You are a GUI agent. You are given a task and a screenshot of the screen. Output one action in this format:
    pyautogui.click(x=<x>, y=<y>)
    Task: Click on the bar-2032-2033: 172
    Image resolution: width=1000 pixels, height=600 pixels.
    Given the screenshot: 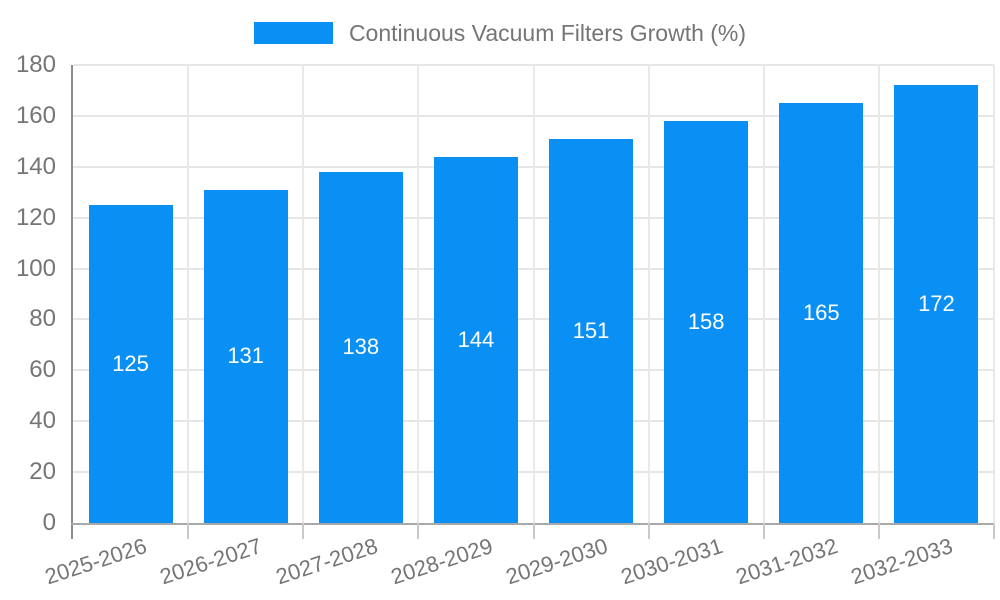 What is the action you would take?
    pyautogui.click(x=936, y=304)
    